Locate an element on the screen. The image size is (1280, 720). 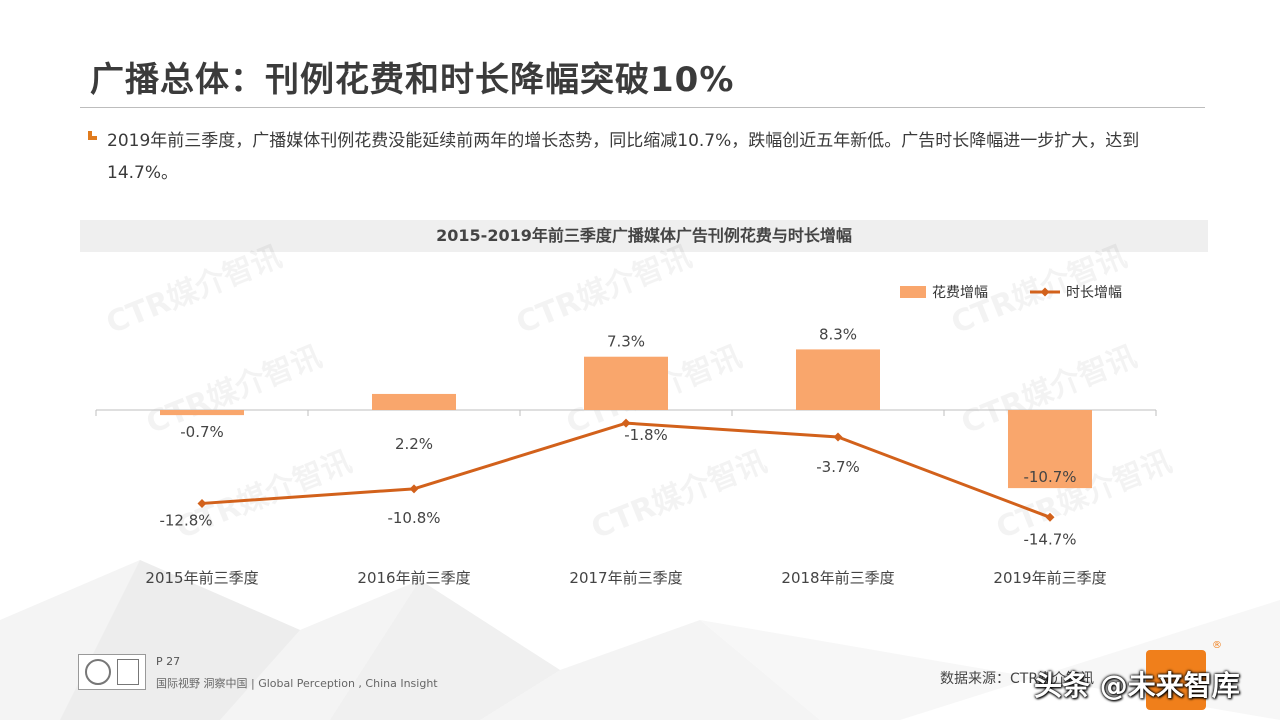
legend-swatch-bar is located at coordinates (913, 292).